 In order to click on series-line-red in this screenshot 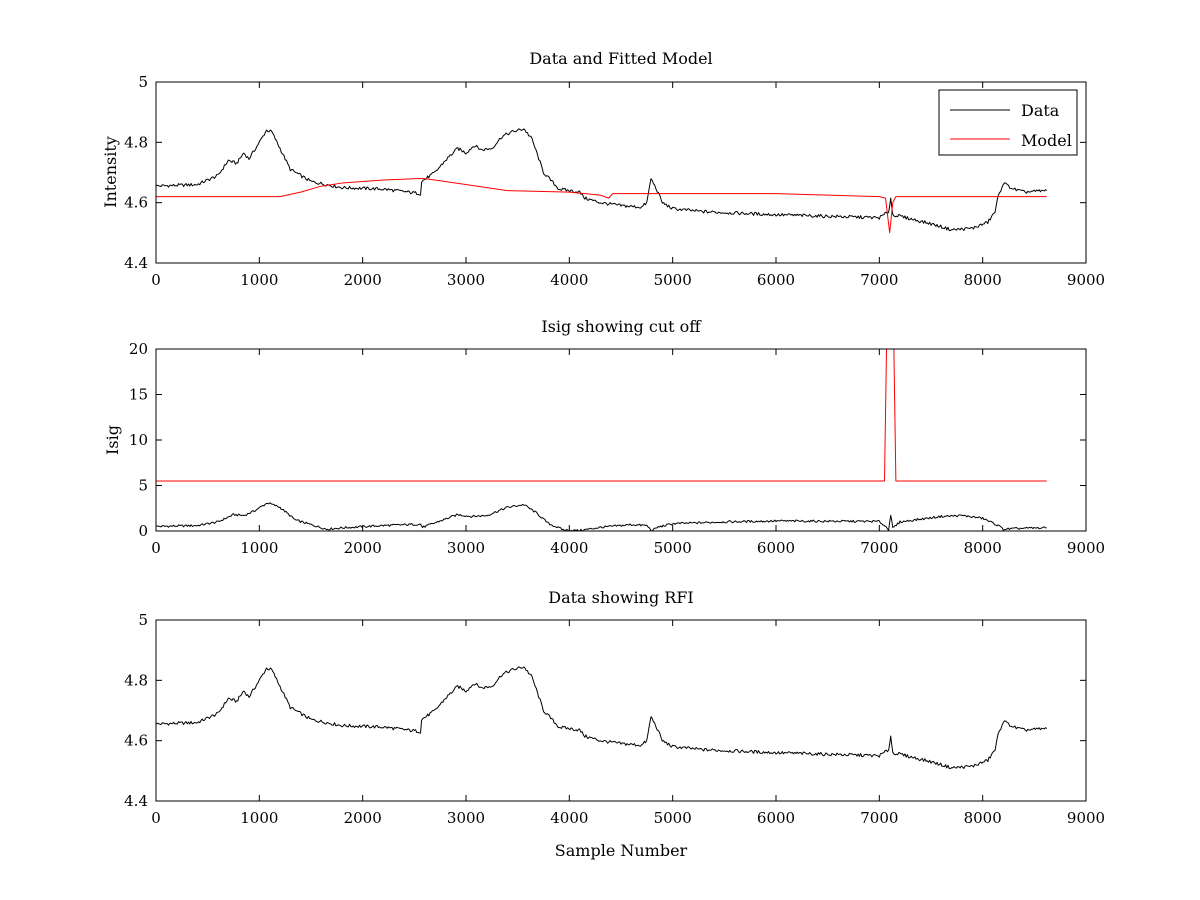, I will do `click(601, 415)`.